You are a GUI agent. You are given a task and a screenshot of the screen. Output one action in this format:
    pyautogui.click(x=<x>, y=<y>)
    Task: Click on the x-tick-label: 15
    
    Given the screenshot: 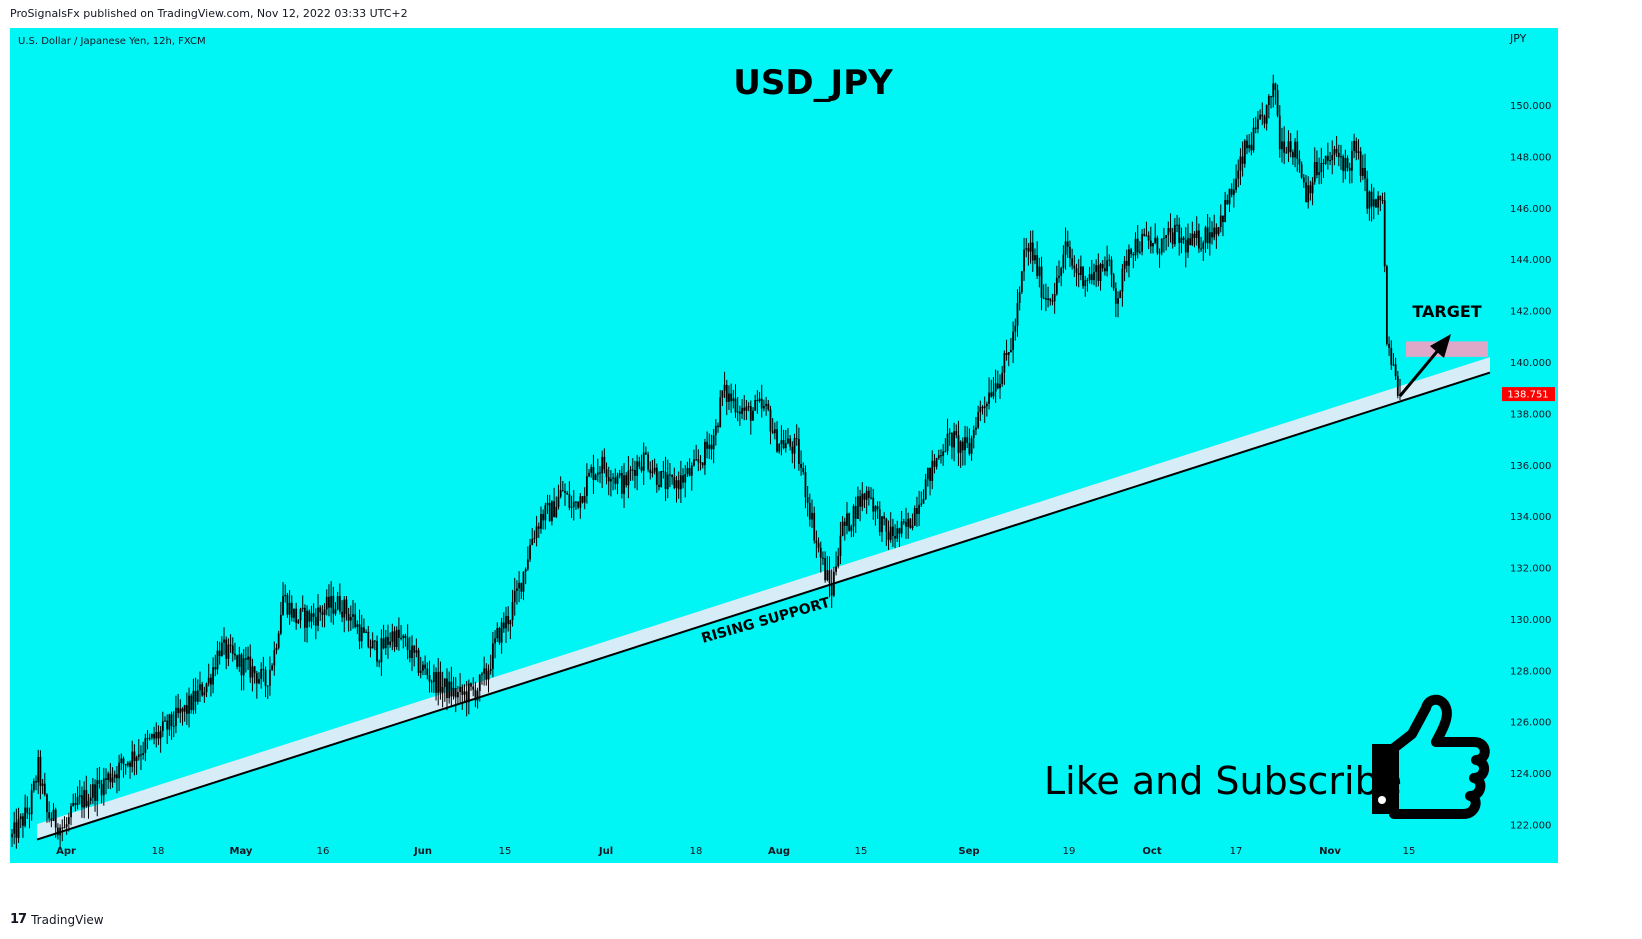 What is the action you would take?
    pyautogui.click(x=505, y=851)
    